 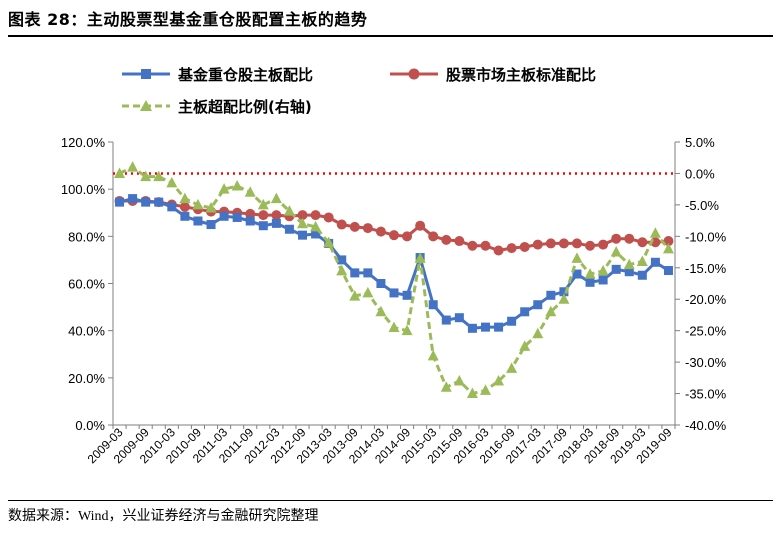 What do you see at coordinates (90, 425) in the screenshot?
I see `left-tick-label: 0.0%` at bounding box center [90, 425].